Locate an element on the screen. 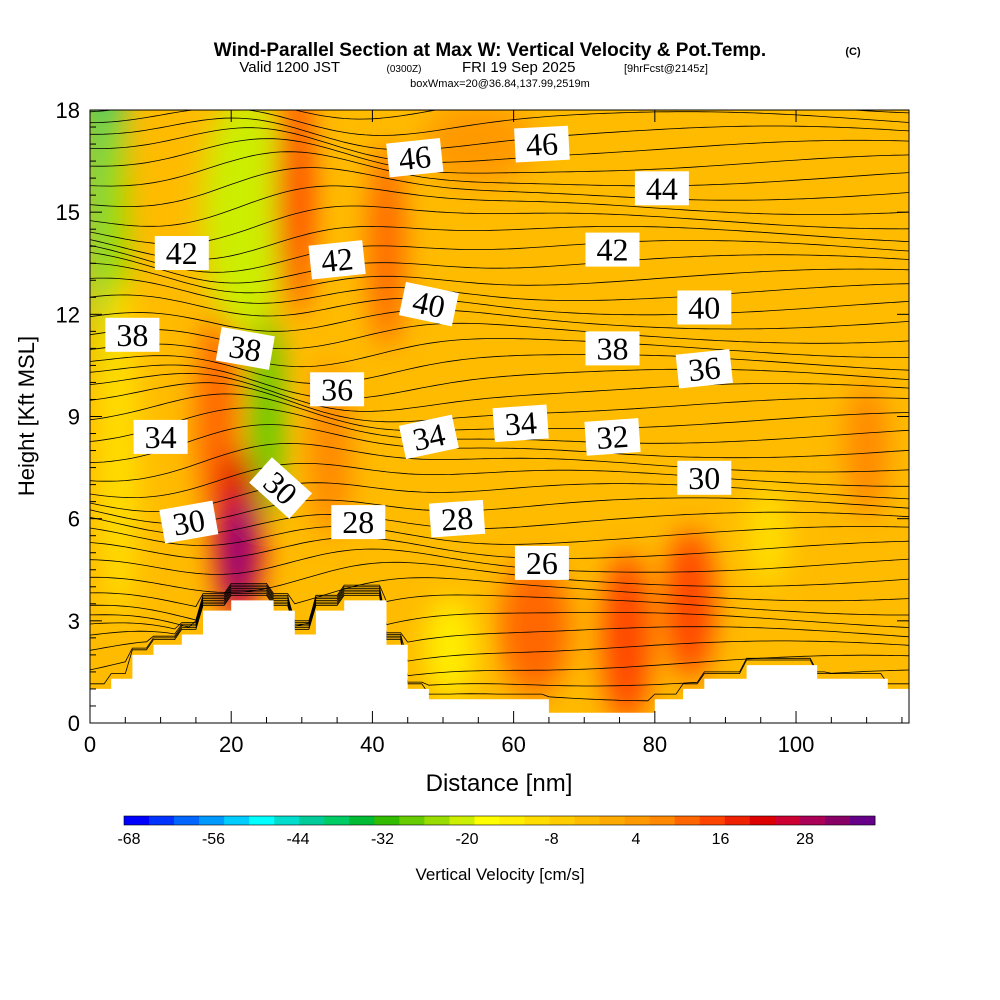  isentrope-label-text: 44 is located at coordinates (662, 188).